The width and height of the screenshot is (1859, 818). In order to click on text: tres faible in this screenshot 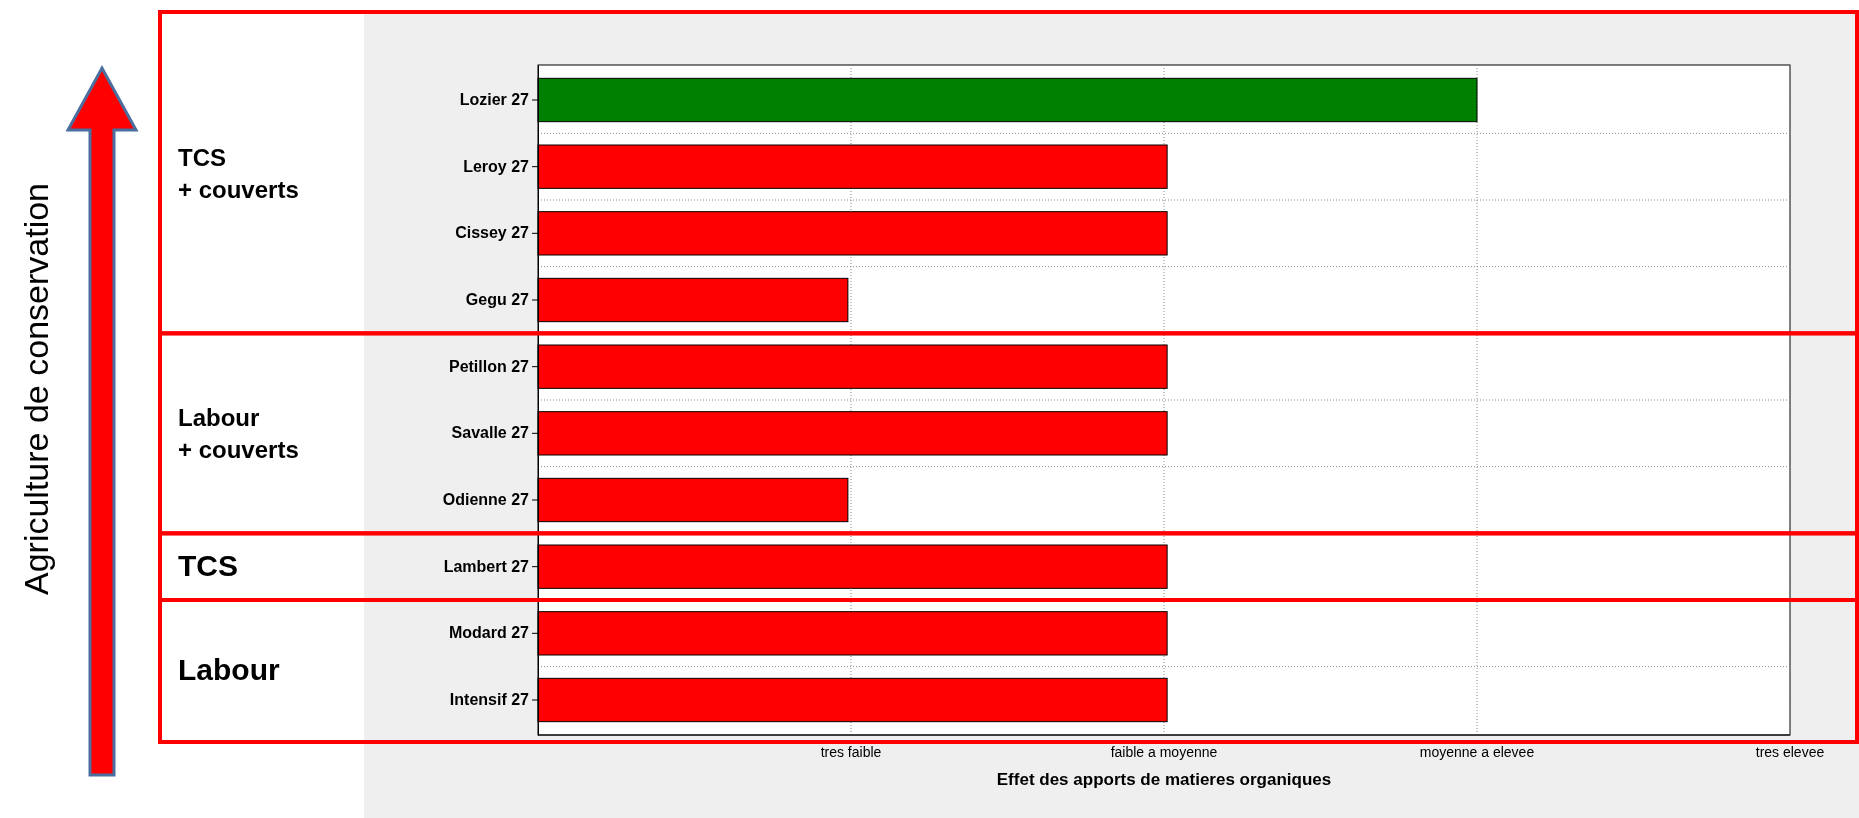, I will do `click(851, 752)`.